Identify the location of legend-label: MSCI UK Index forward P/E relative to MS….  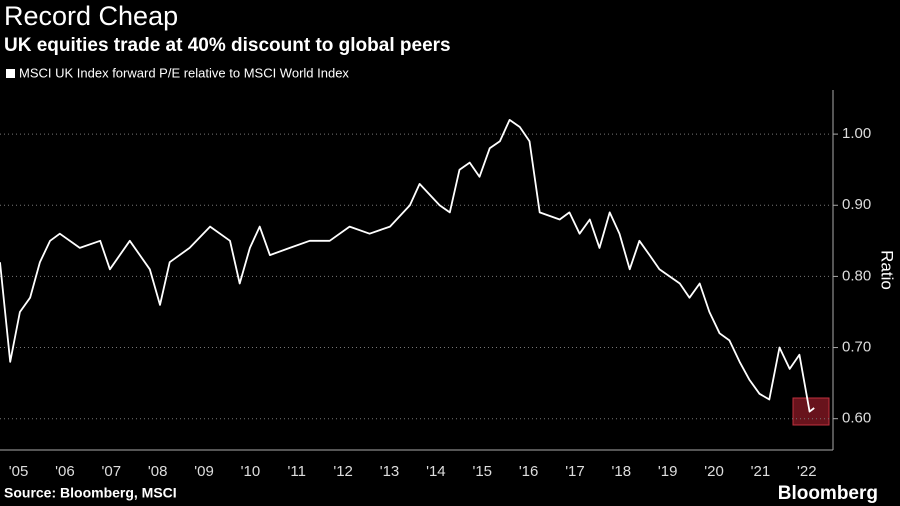
(184, 72).